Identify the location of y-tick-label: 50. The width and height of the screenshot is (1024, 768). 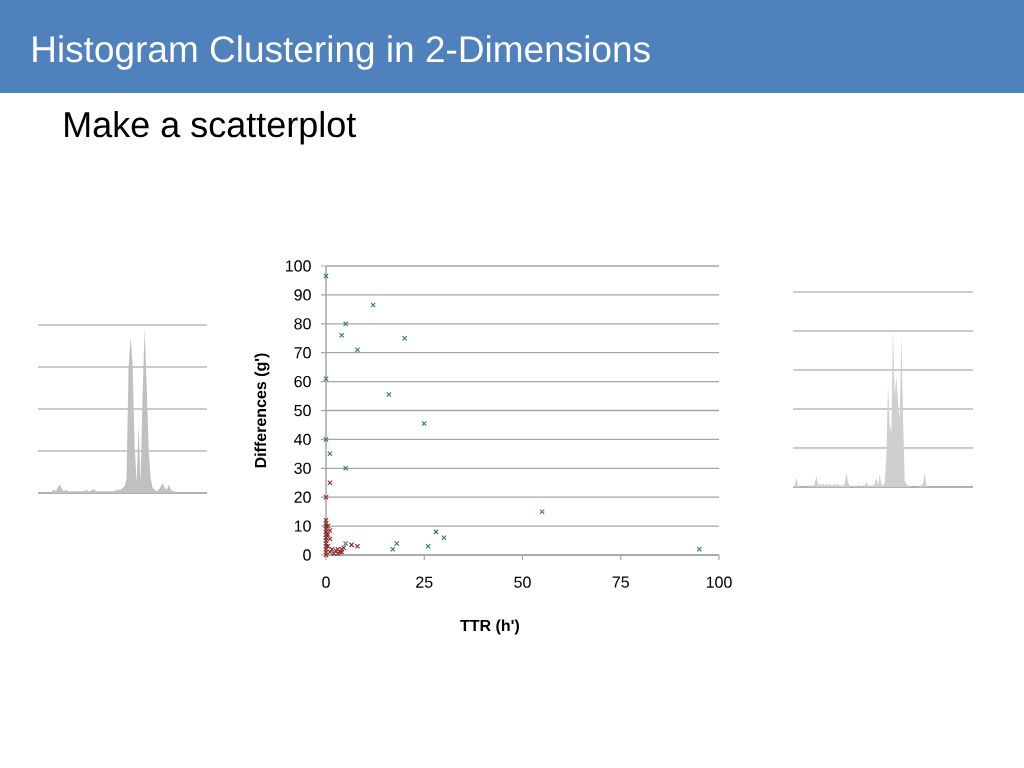
(302, 410).